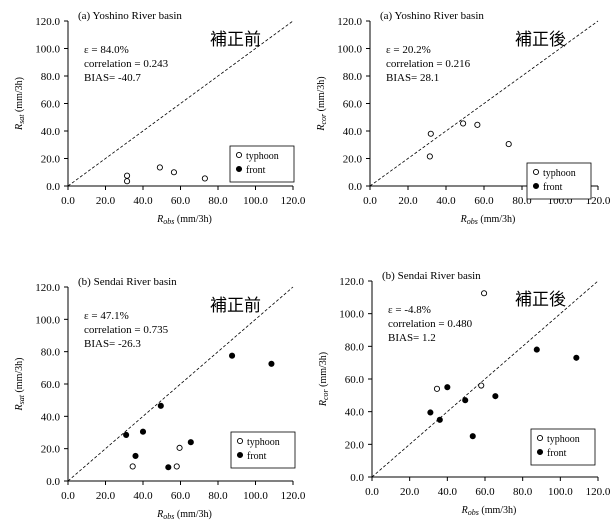 This screenshot has width=614, height=523. What do you see at coordinates (126, 64) in the screenshot?
I see `stat-line: correlation = 0.243` at bounding box center [126, 64].